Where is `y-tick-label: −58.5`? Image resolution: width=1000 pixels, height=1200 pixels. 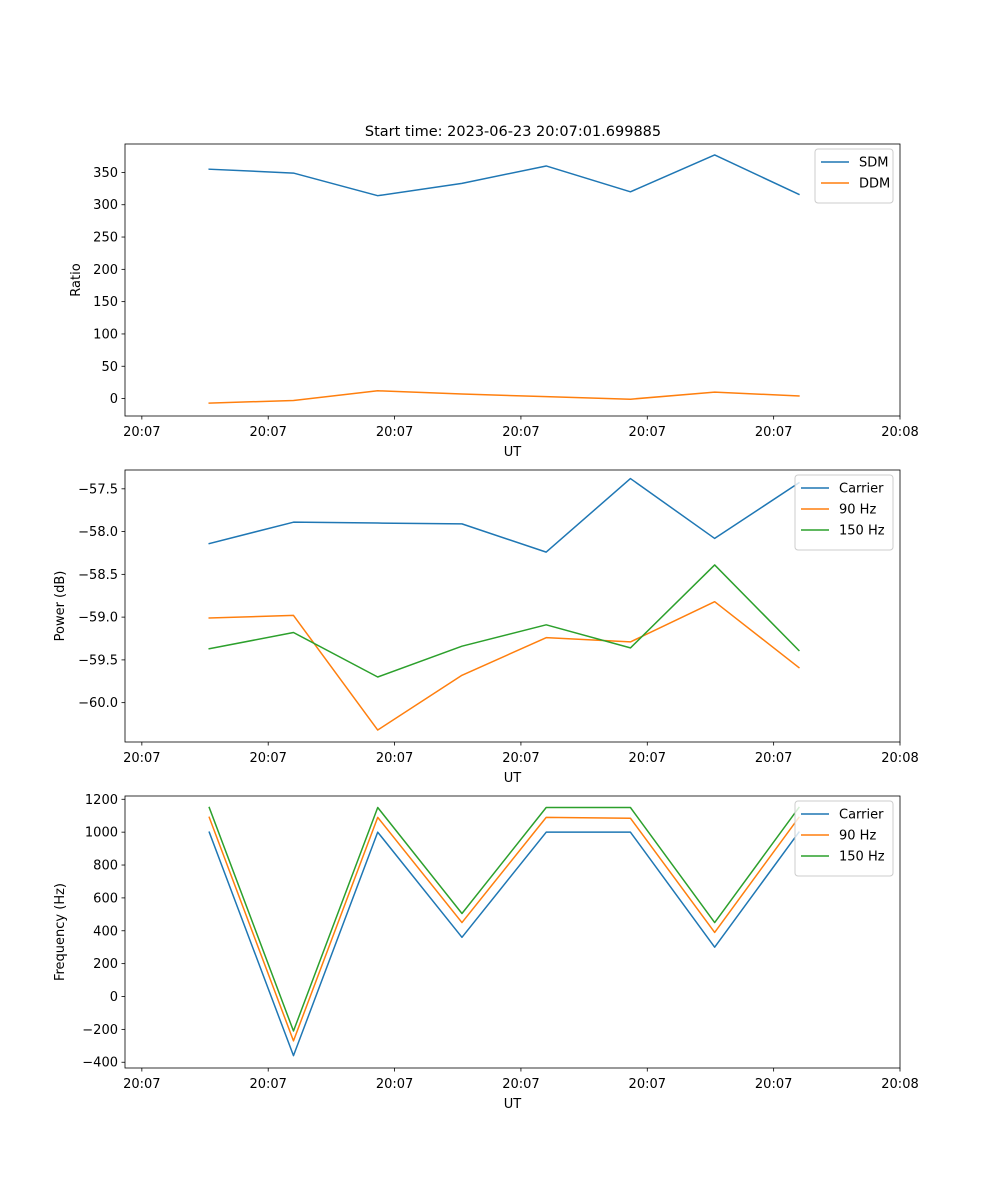
y-tick-label: −58.5 is located at coordinates (98, 575).